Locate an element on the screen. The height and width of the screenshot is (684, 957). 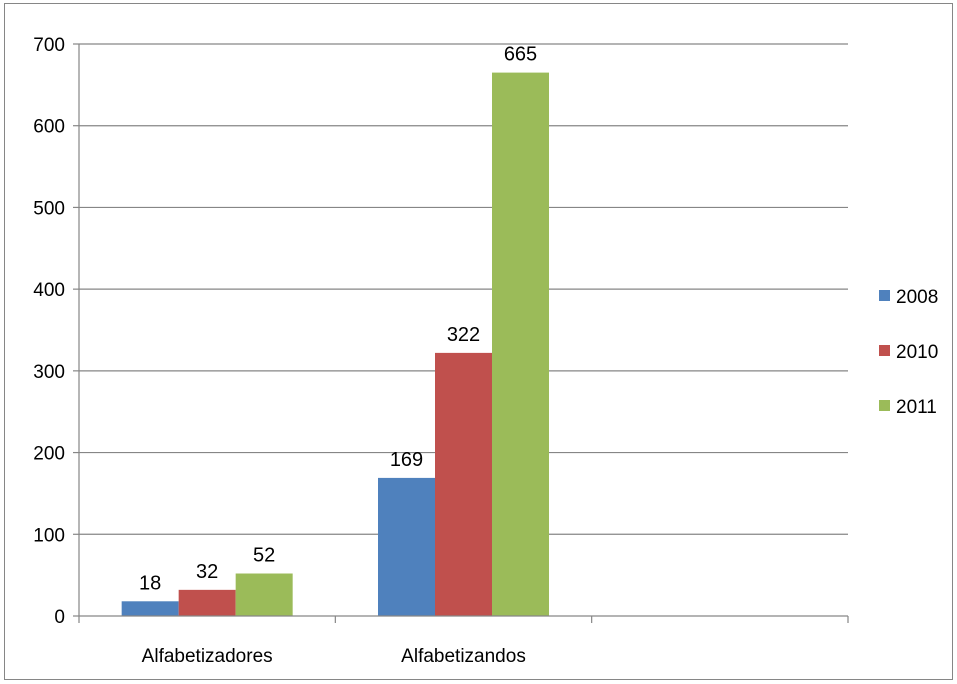
y-tick-label: 600 is located at coordinates (49, 127).